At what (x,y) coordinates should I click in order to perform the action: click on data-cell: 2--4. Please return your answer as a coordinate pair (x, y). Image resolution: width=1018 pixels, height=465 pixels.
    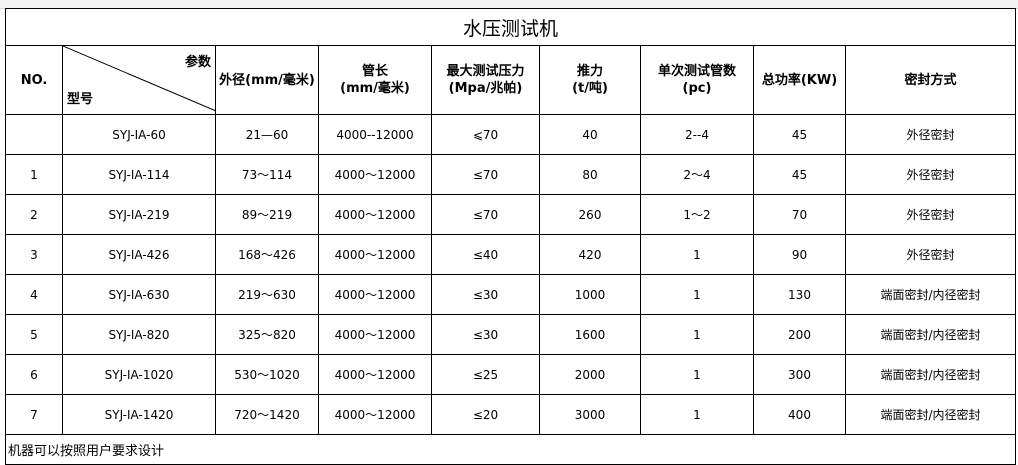
    Looking at the image, I should click on (697, 134).